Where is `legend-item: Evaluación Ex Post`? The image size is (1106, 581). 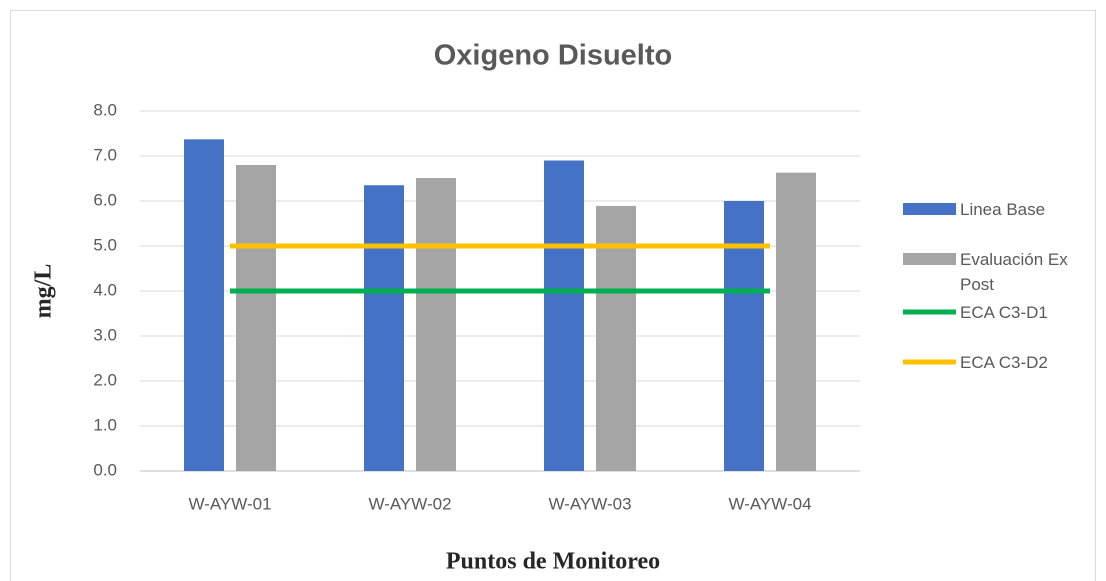
legend-item: Evaluación Ex Post is located at coordinates (1014, 271).